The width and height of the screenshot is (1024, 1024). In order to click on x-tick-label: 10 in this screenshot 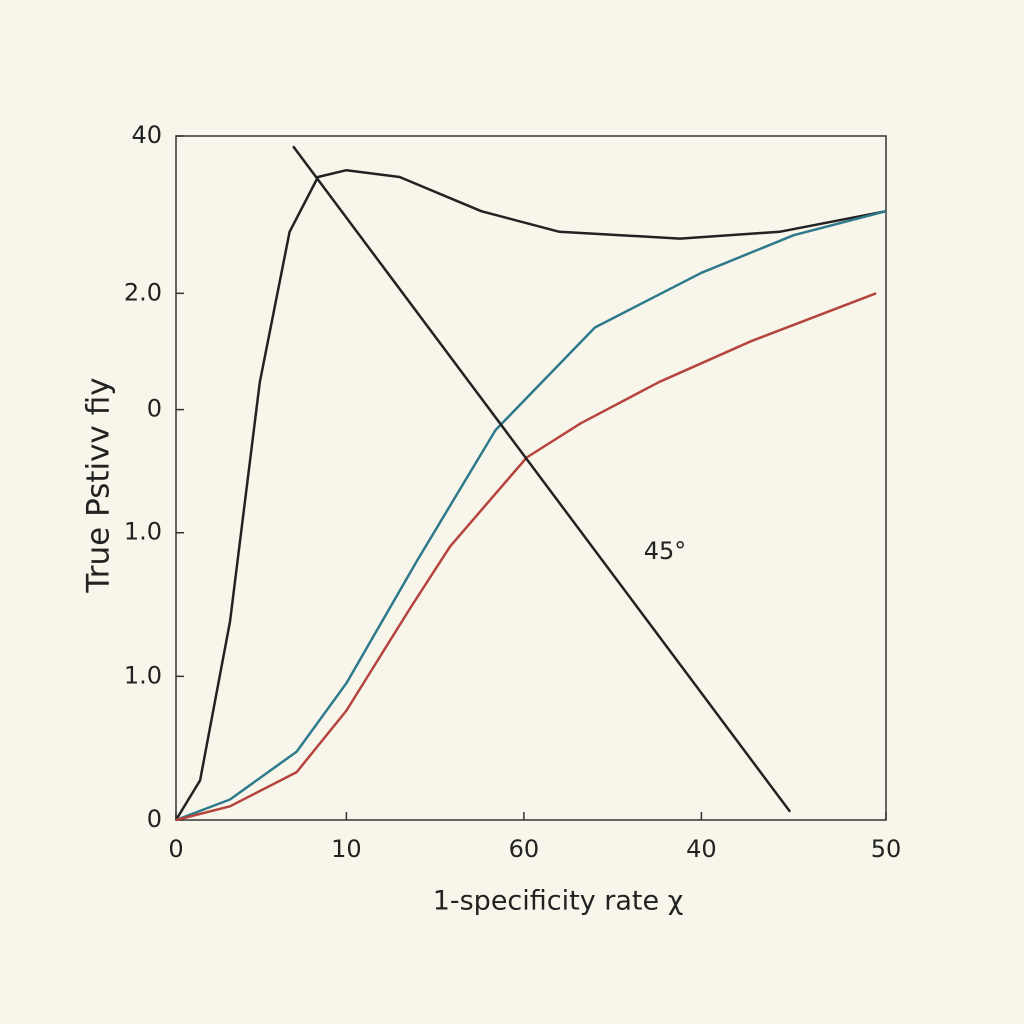, I will do `click(346, 849)`.